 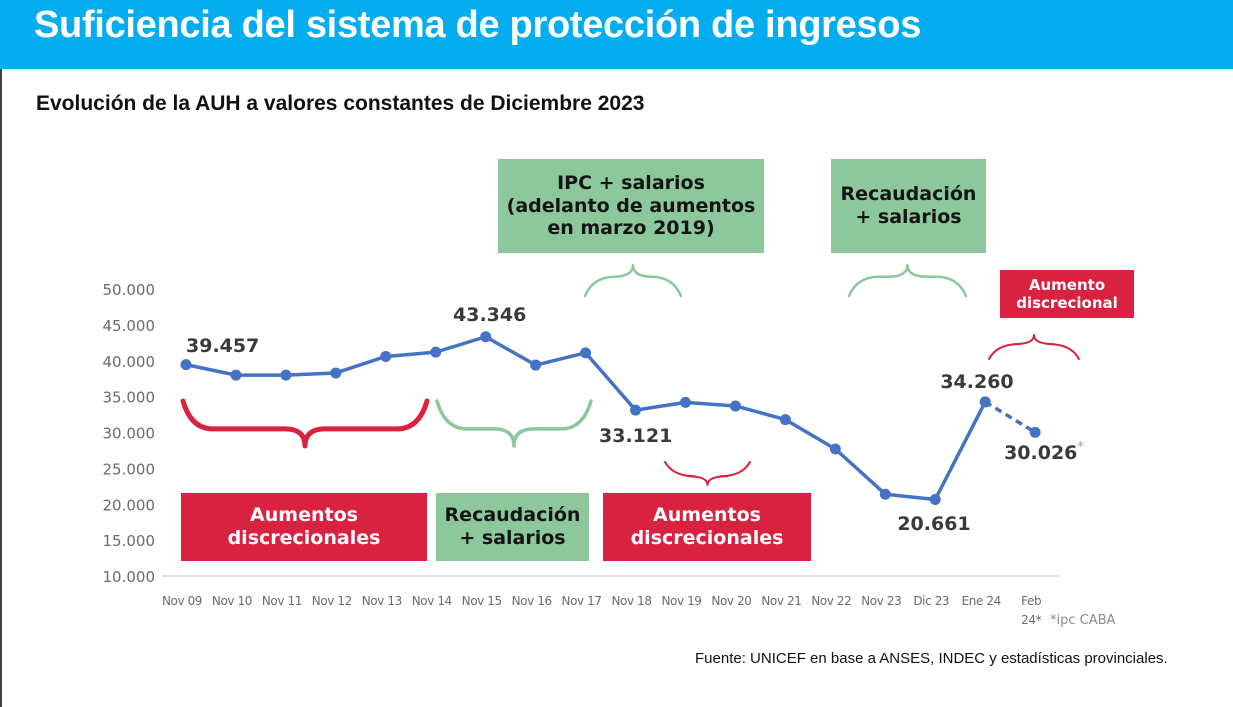 I want to click on x-tick-label: Nov 10, so click(x=232, y=601).